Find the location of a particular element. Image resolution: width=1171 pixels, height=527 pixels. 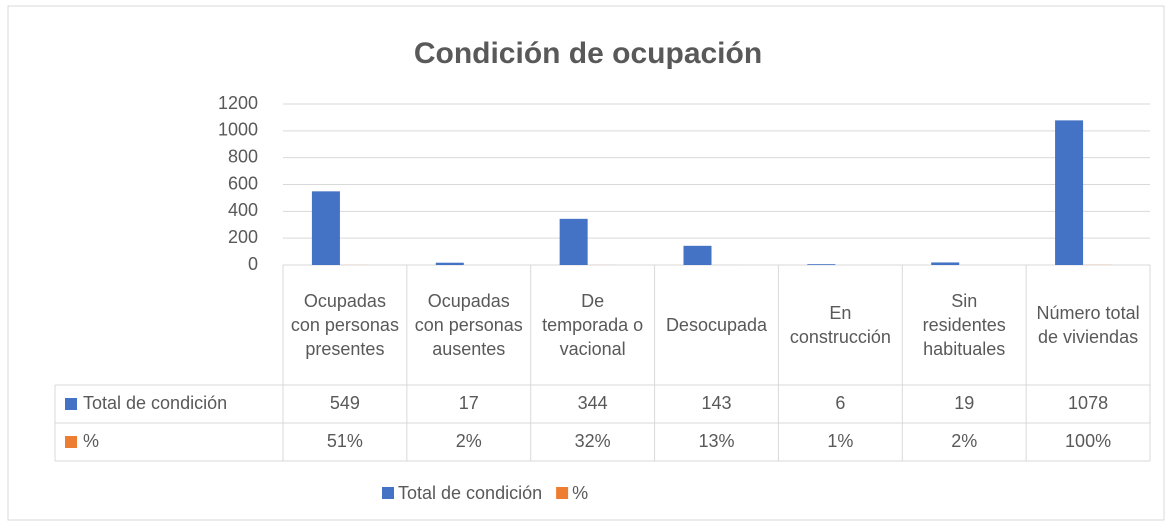

table-value: 51% is located at coordinates (345, 441).